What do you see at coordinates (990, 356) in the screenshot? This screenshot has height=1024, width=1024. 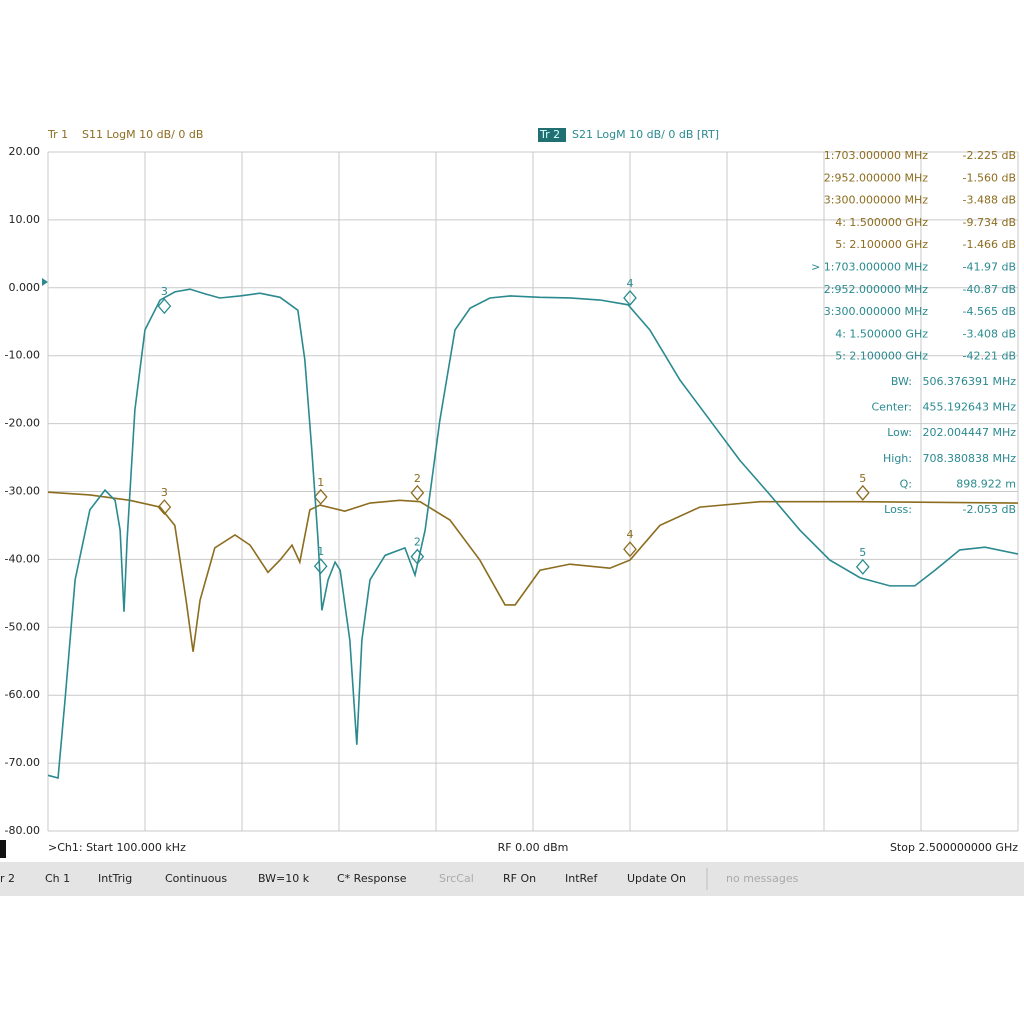 I see `readout-value: -42.21 dB` at bounding box center [990, 356].